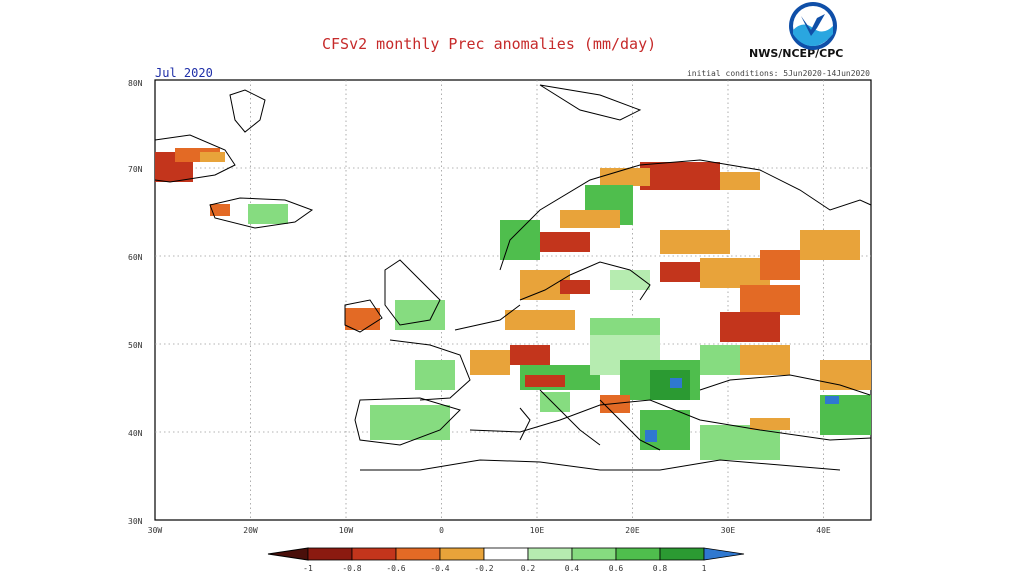 This screenshot has height=576, width=1024. What do you see at coordinates (728, 530) in the screenshot?
I see `lon-label: 30E` at bounding box center [728, 530].